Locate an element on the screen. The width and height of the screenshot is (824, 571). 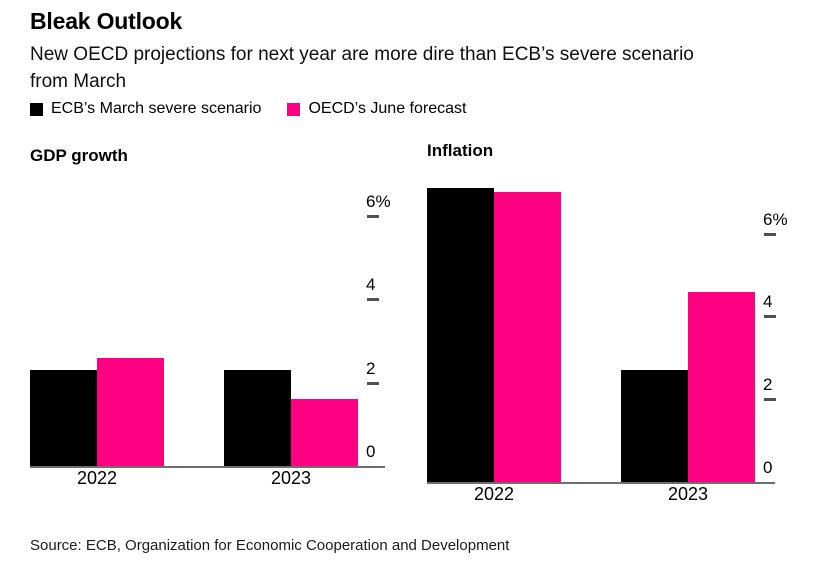
legend-item-oecd: OECD’s June forecast is located at coordinates (376, 109).